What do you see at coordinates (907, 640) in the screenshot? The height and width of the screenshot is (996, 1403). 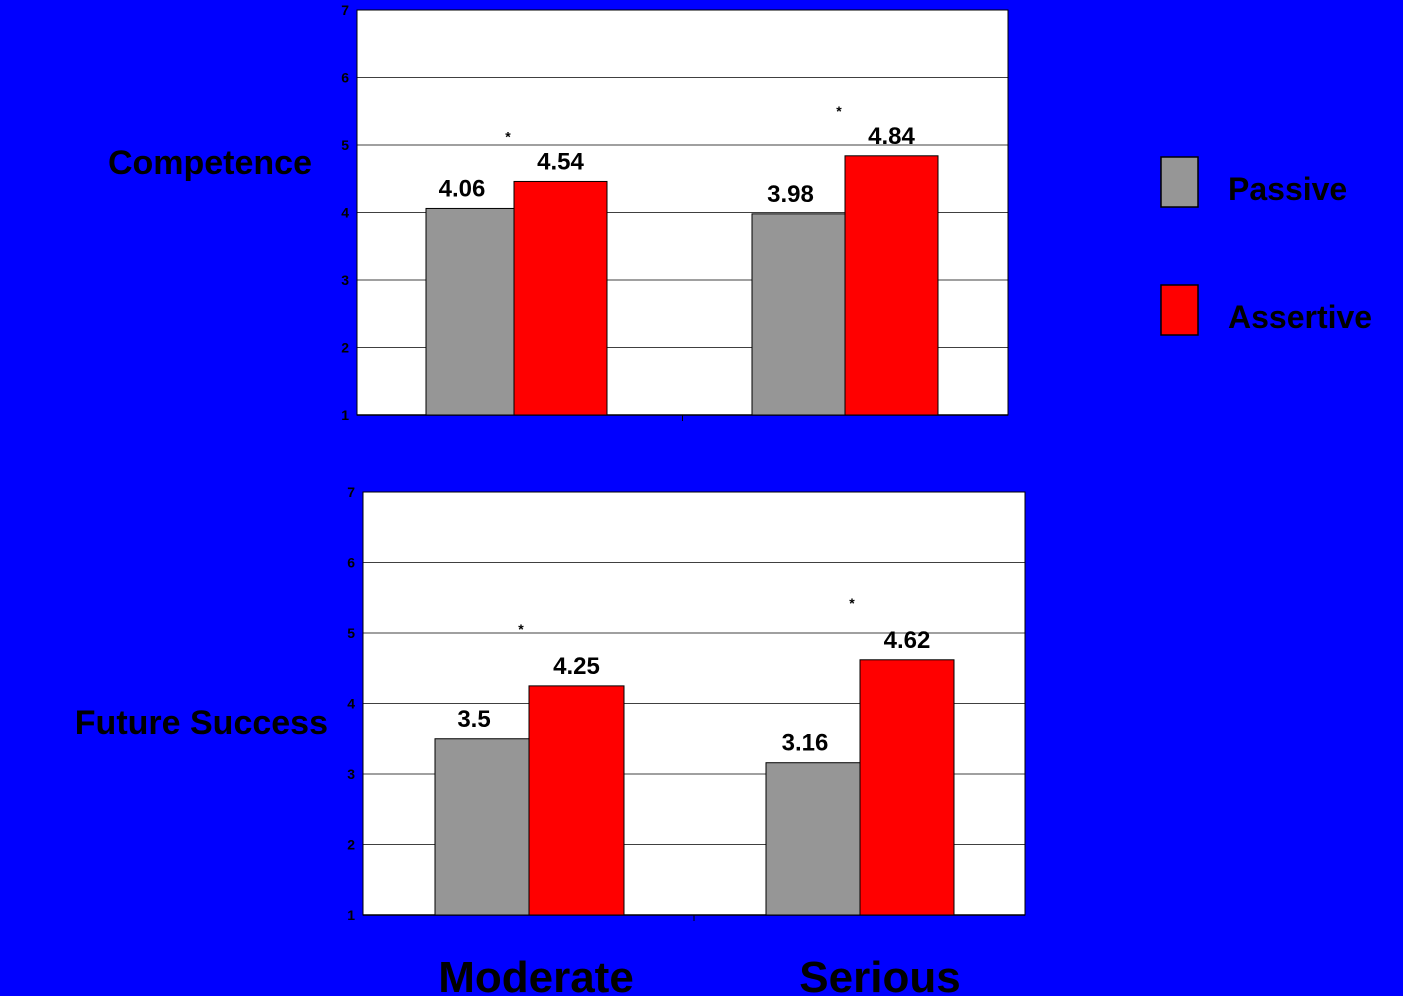 I see `data-label: 4.62` at bounding box center [907, 640].